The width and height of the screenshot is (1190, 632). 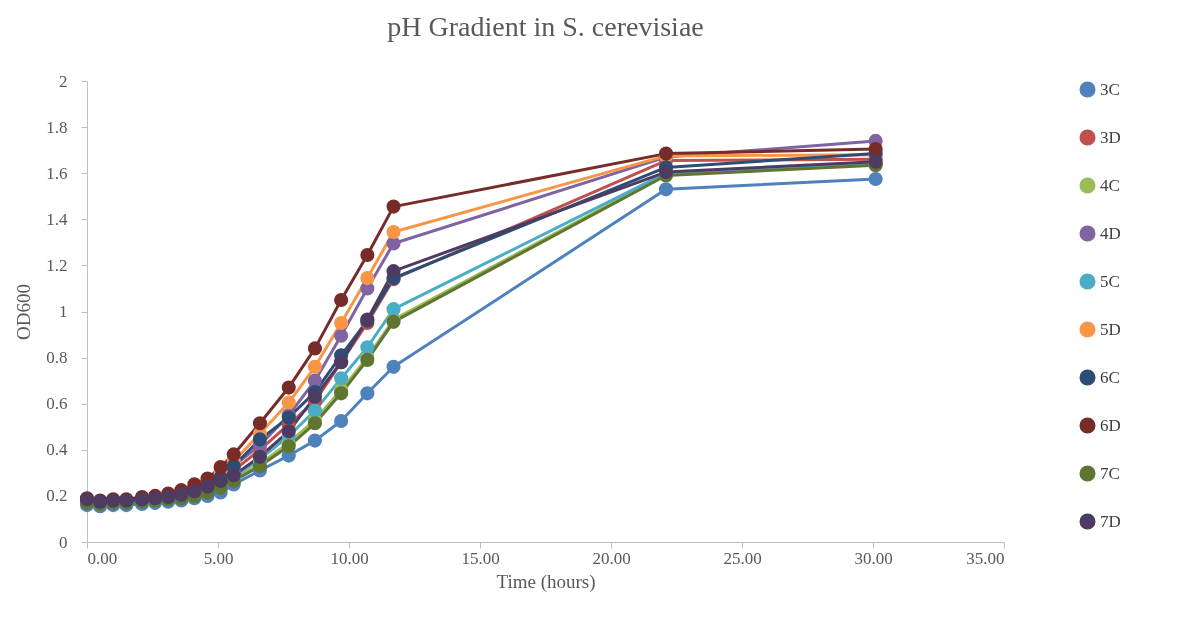 What do you see at coordinates (546, 581) in the screenshot?
I see `x-axis-title: Time (hours)` at bounding box center [546, 581].